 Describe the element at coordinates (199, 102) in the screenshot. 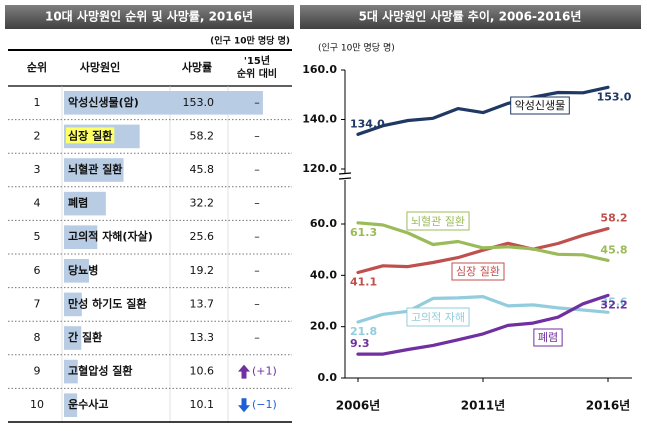

I see `rate: 153.0` at that location.